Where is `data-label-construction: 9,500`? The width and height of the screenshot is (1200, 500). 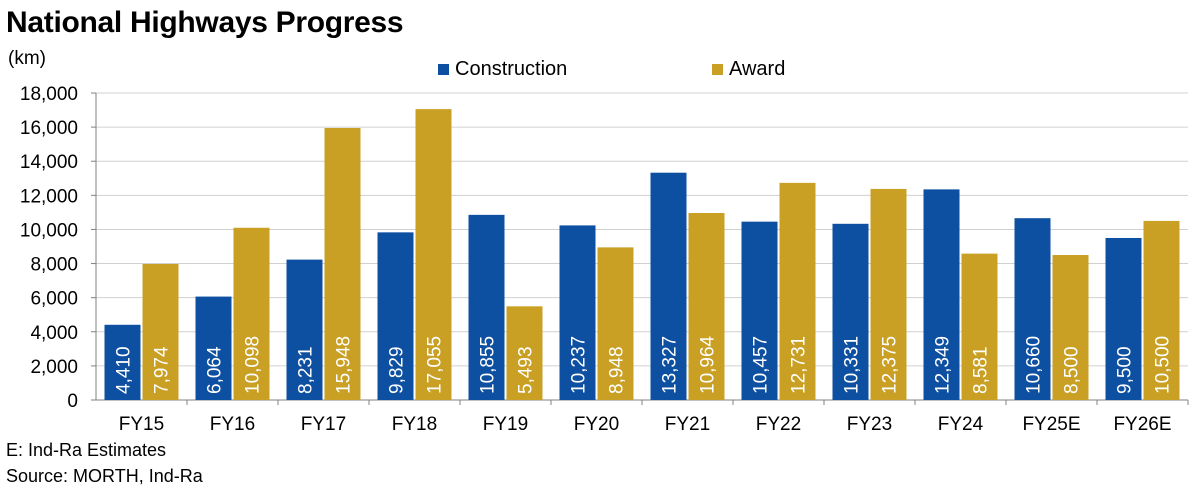
data-label-construction: 9,500 is located at coordinates (1125, 370).